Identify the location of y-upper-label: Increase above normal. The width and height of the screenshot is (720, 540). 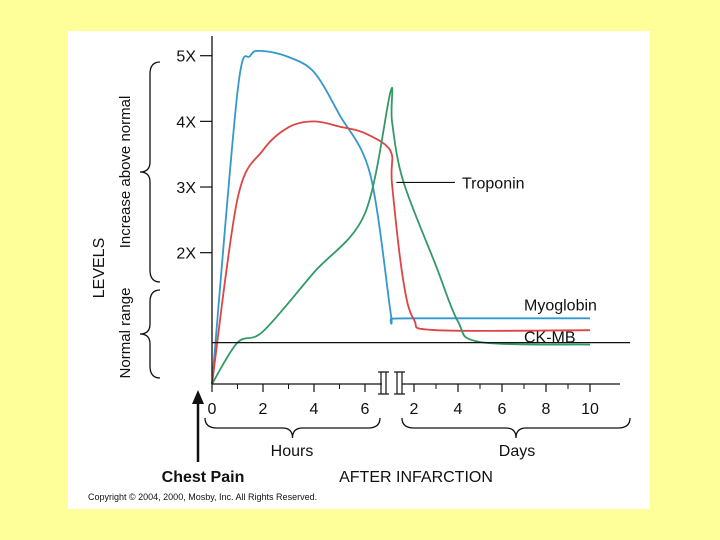
(125, 172).